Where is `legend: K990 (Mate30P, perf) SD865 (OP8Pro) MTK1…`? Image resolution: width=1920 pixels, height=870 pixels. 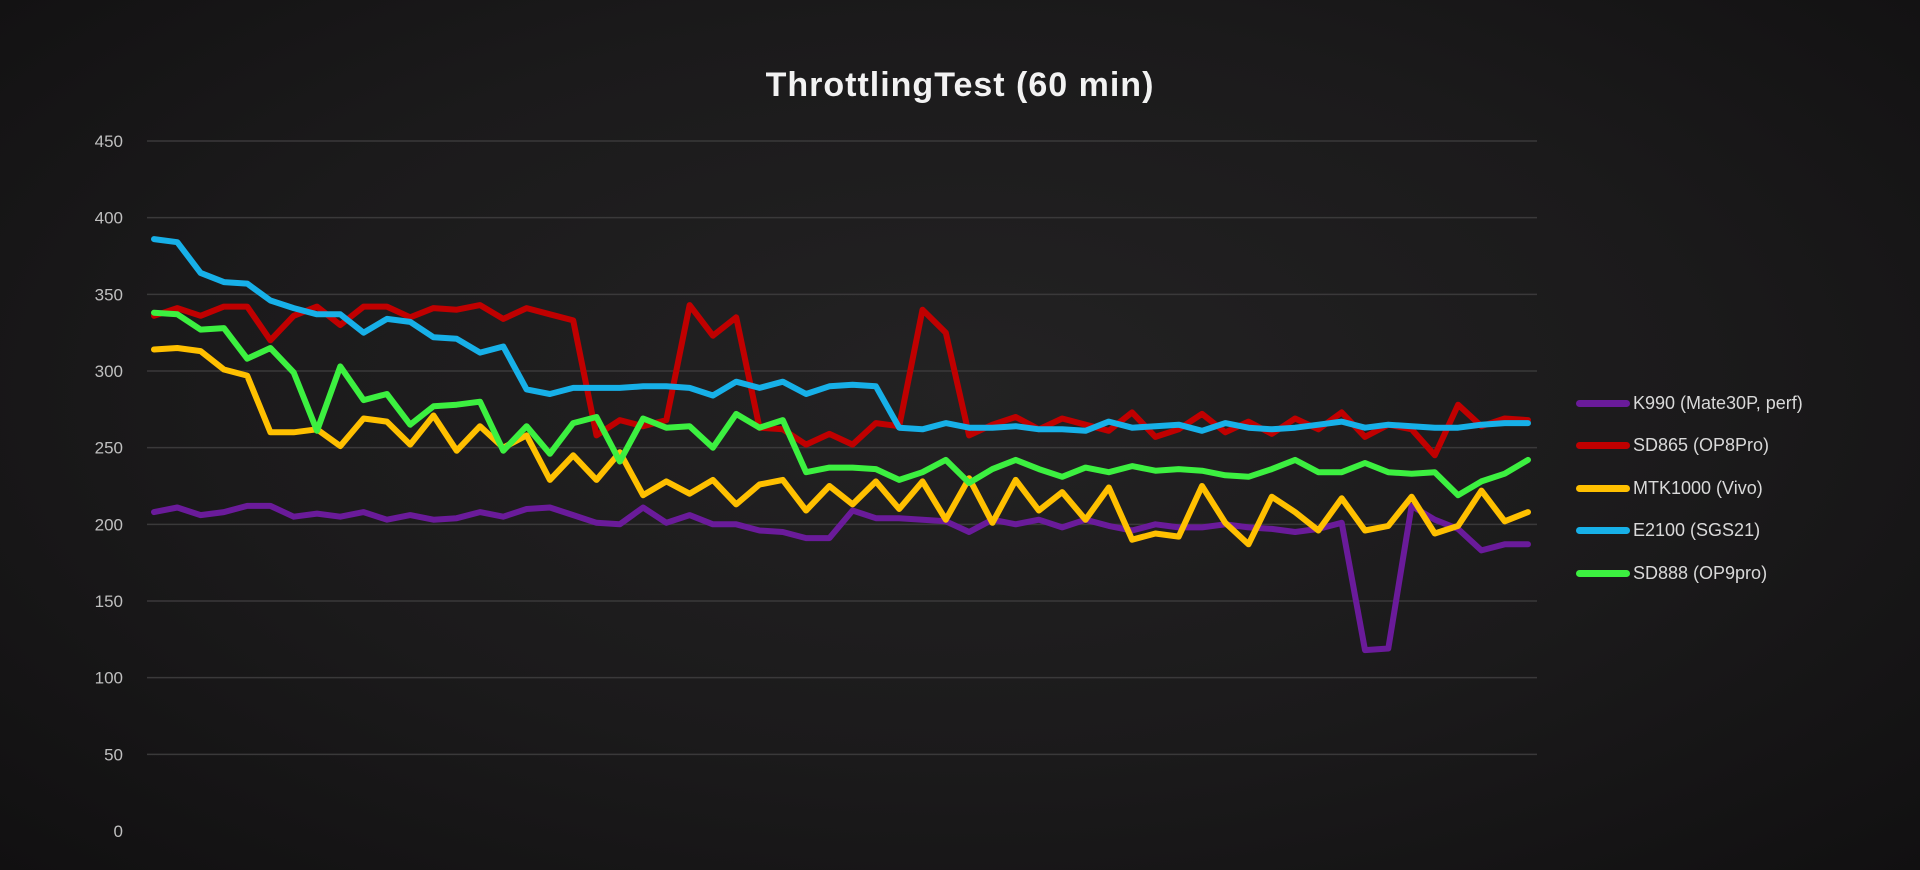 legend: K990 (Mate30P, perf) SD865 (OP8Pro) MTK1… is located at coordinates (1689, 488).